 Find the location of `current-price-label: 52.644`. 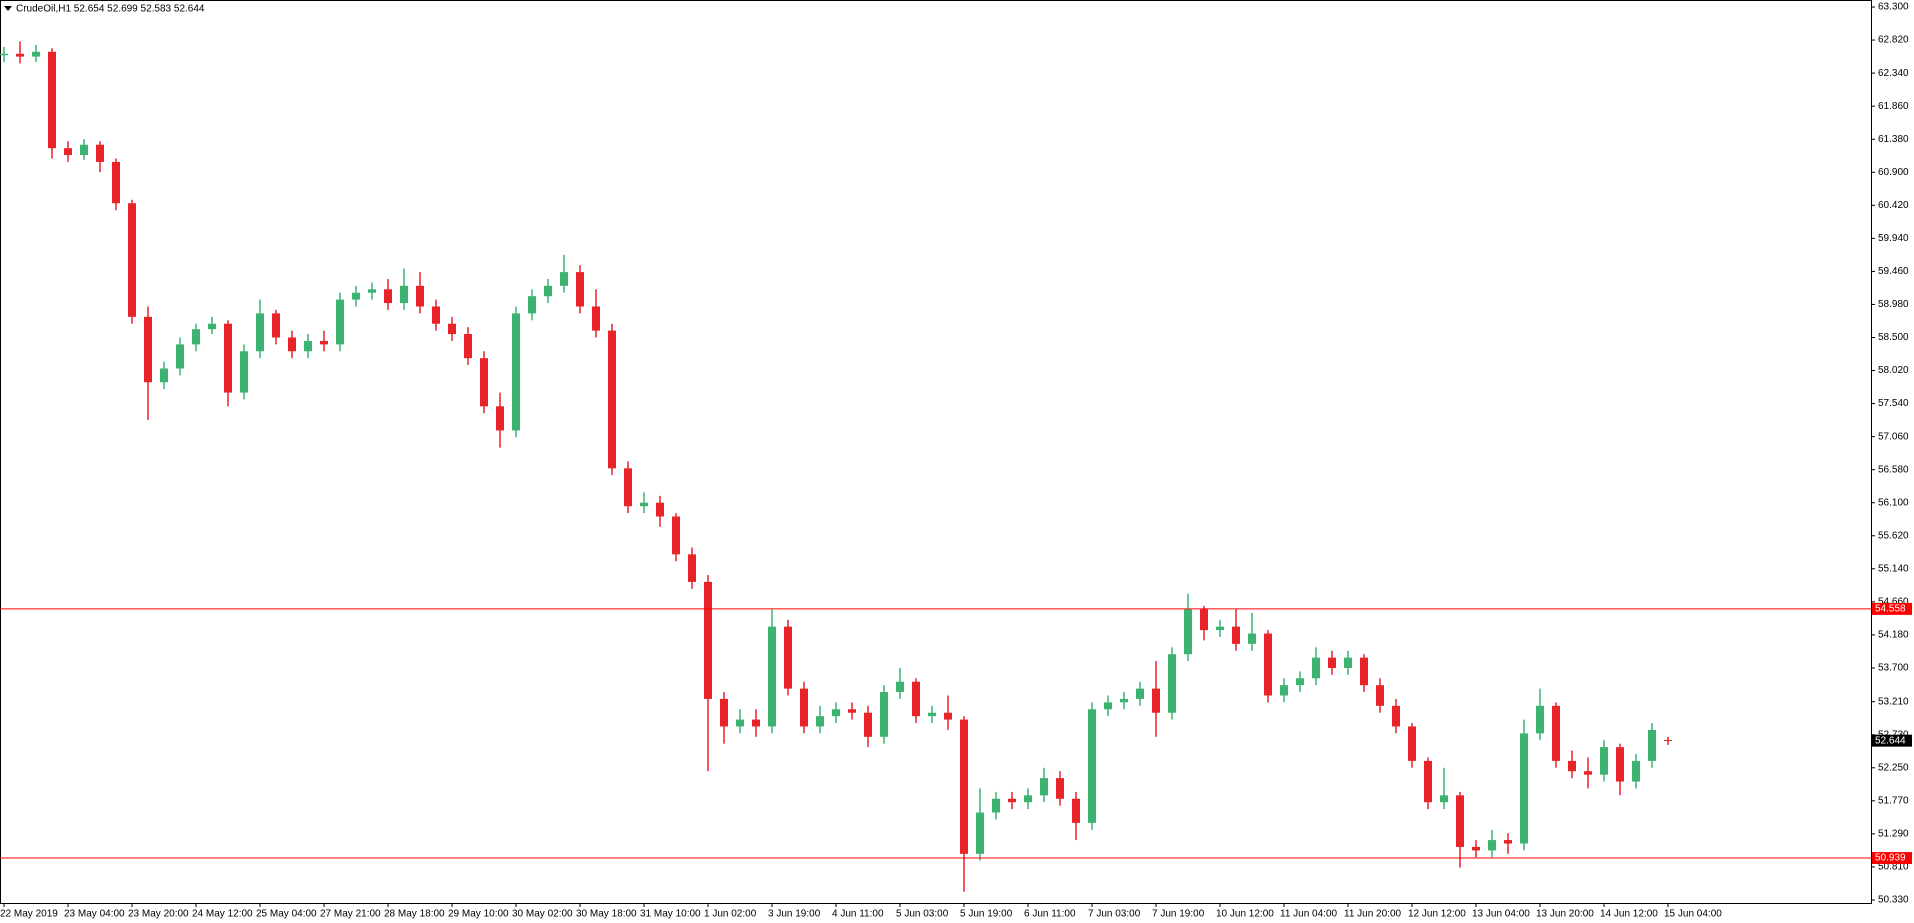

current-price-label: 52.644 is located at coordinates (1890, 740).